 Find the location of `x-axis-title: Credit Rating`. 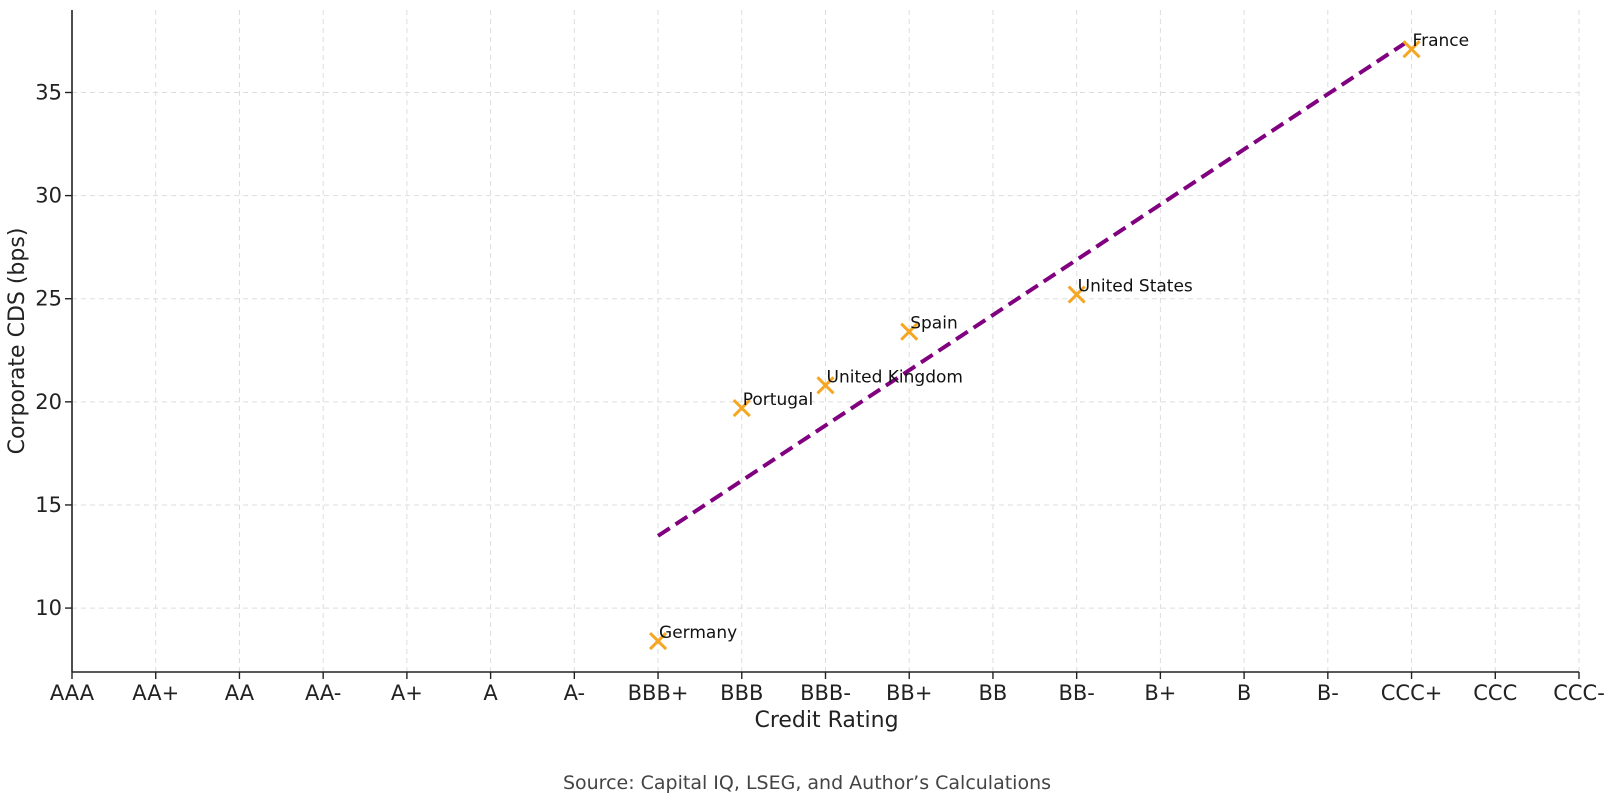

x-axis-title: Credit Rating is located at coordinates (826, 720).